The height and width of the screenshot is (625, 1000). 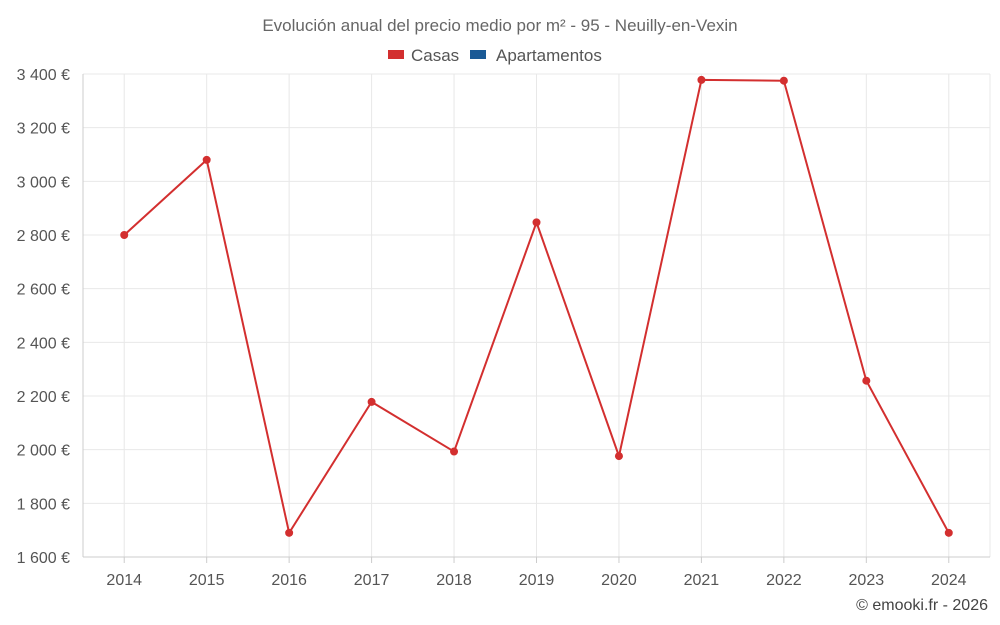 I want to click on x-tick-label: 2022, so click(x=784, y=580).